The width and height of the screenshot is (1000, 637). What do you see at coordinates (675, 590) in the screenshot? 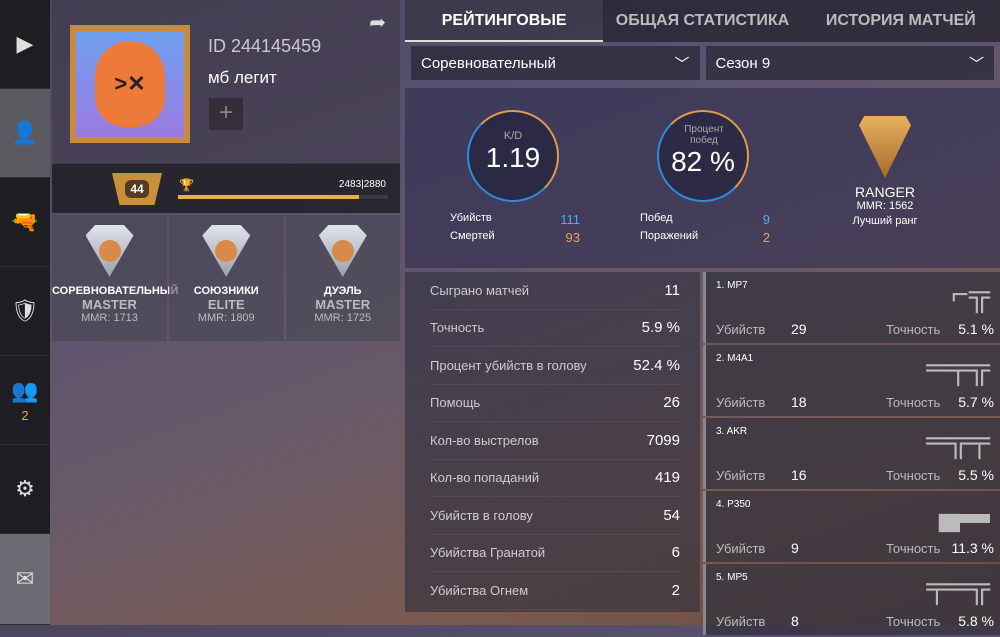
I see `stat-value: 2` at bounding box center [675, 590].